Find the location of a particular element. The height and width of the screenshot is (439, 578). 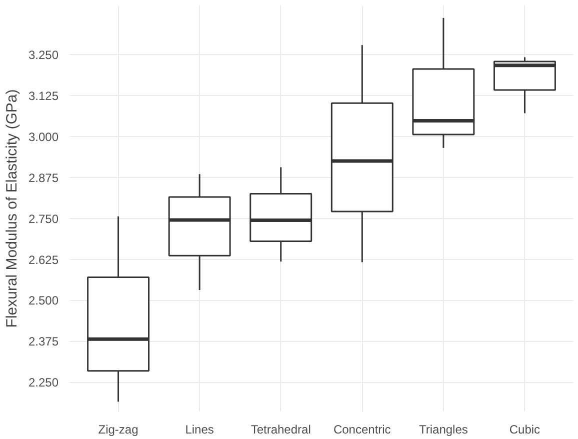

y-tick-label: 3.250 is located at coordinates (43, 55).